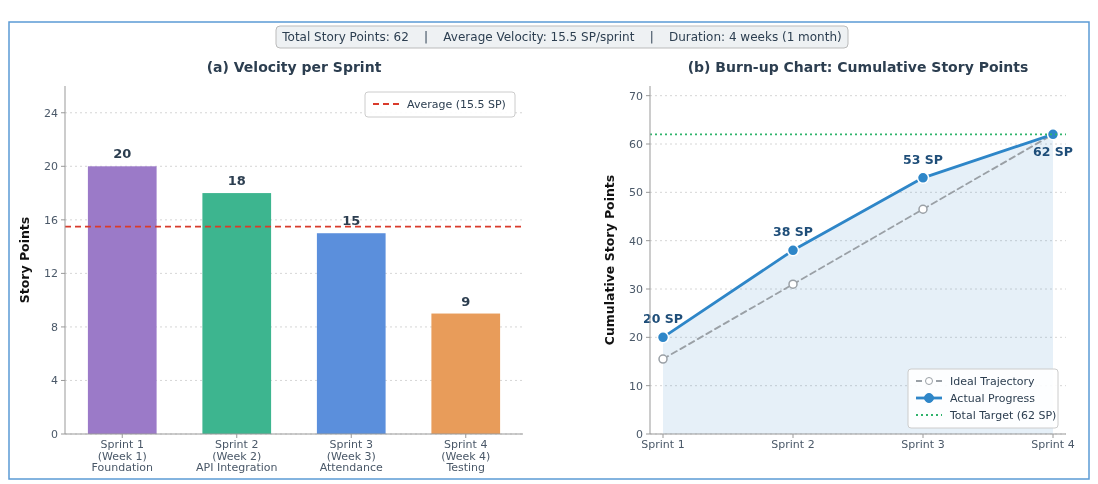  Describe the element at coordinates (1003, 415) in the screenshot. I see `legend-label: Total Target (62 SP)` at that location.